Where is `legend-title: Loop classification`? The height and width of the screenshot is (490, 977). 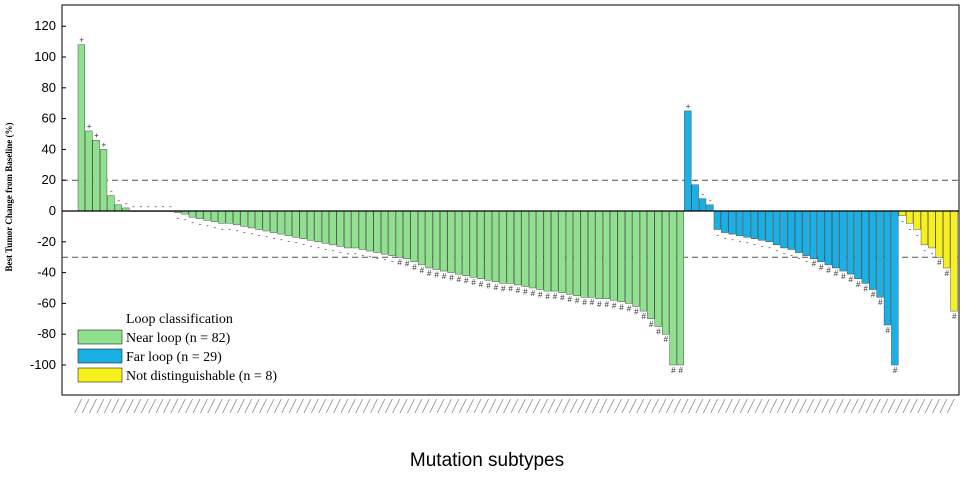 legend-title: Loop classification is located at coordinates (179, 319).